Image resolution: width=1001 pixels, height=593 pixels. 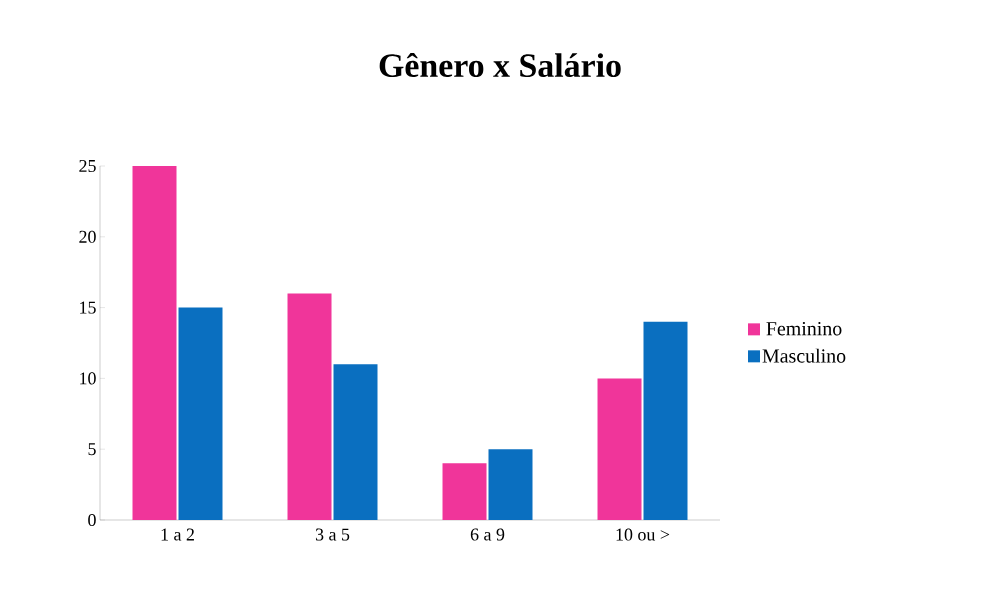 I want to click on y-tick-label: 0, so click(x=92, y=520).